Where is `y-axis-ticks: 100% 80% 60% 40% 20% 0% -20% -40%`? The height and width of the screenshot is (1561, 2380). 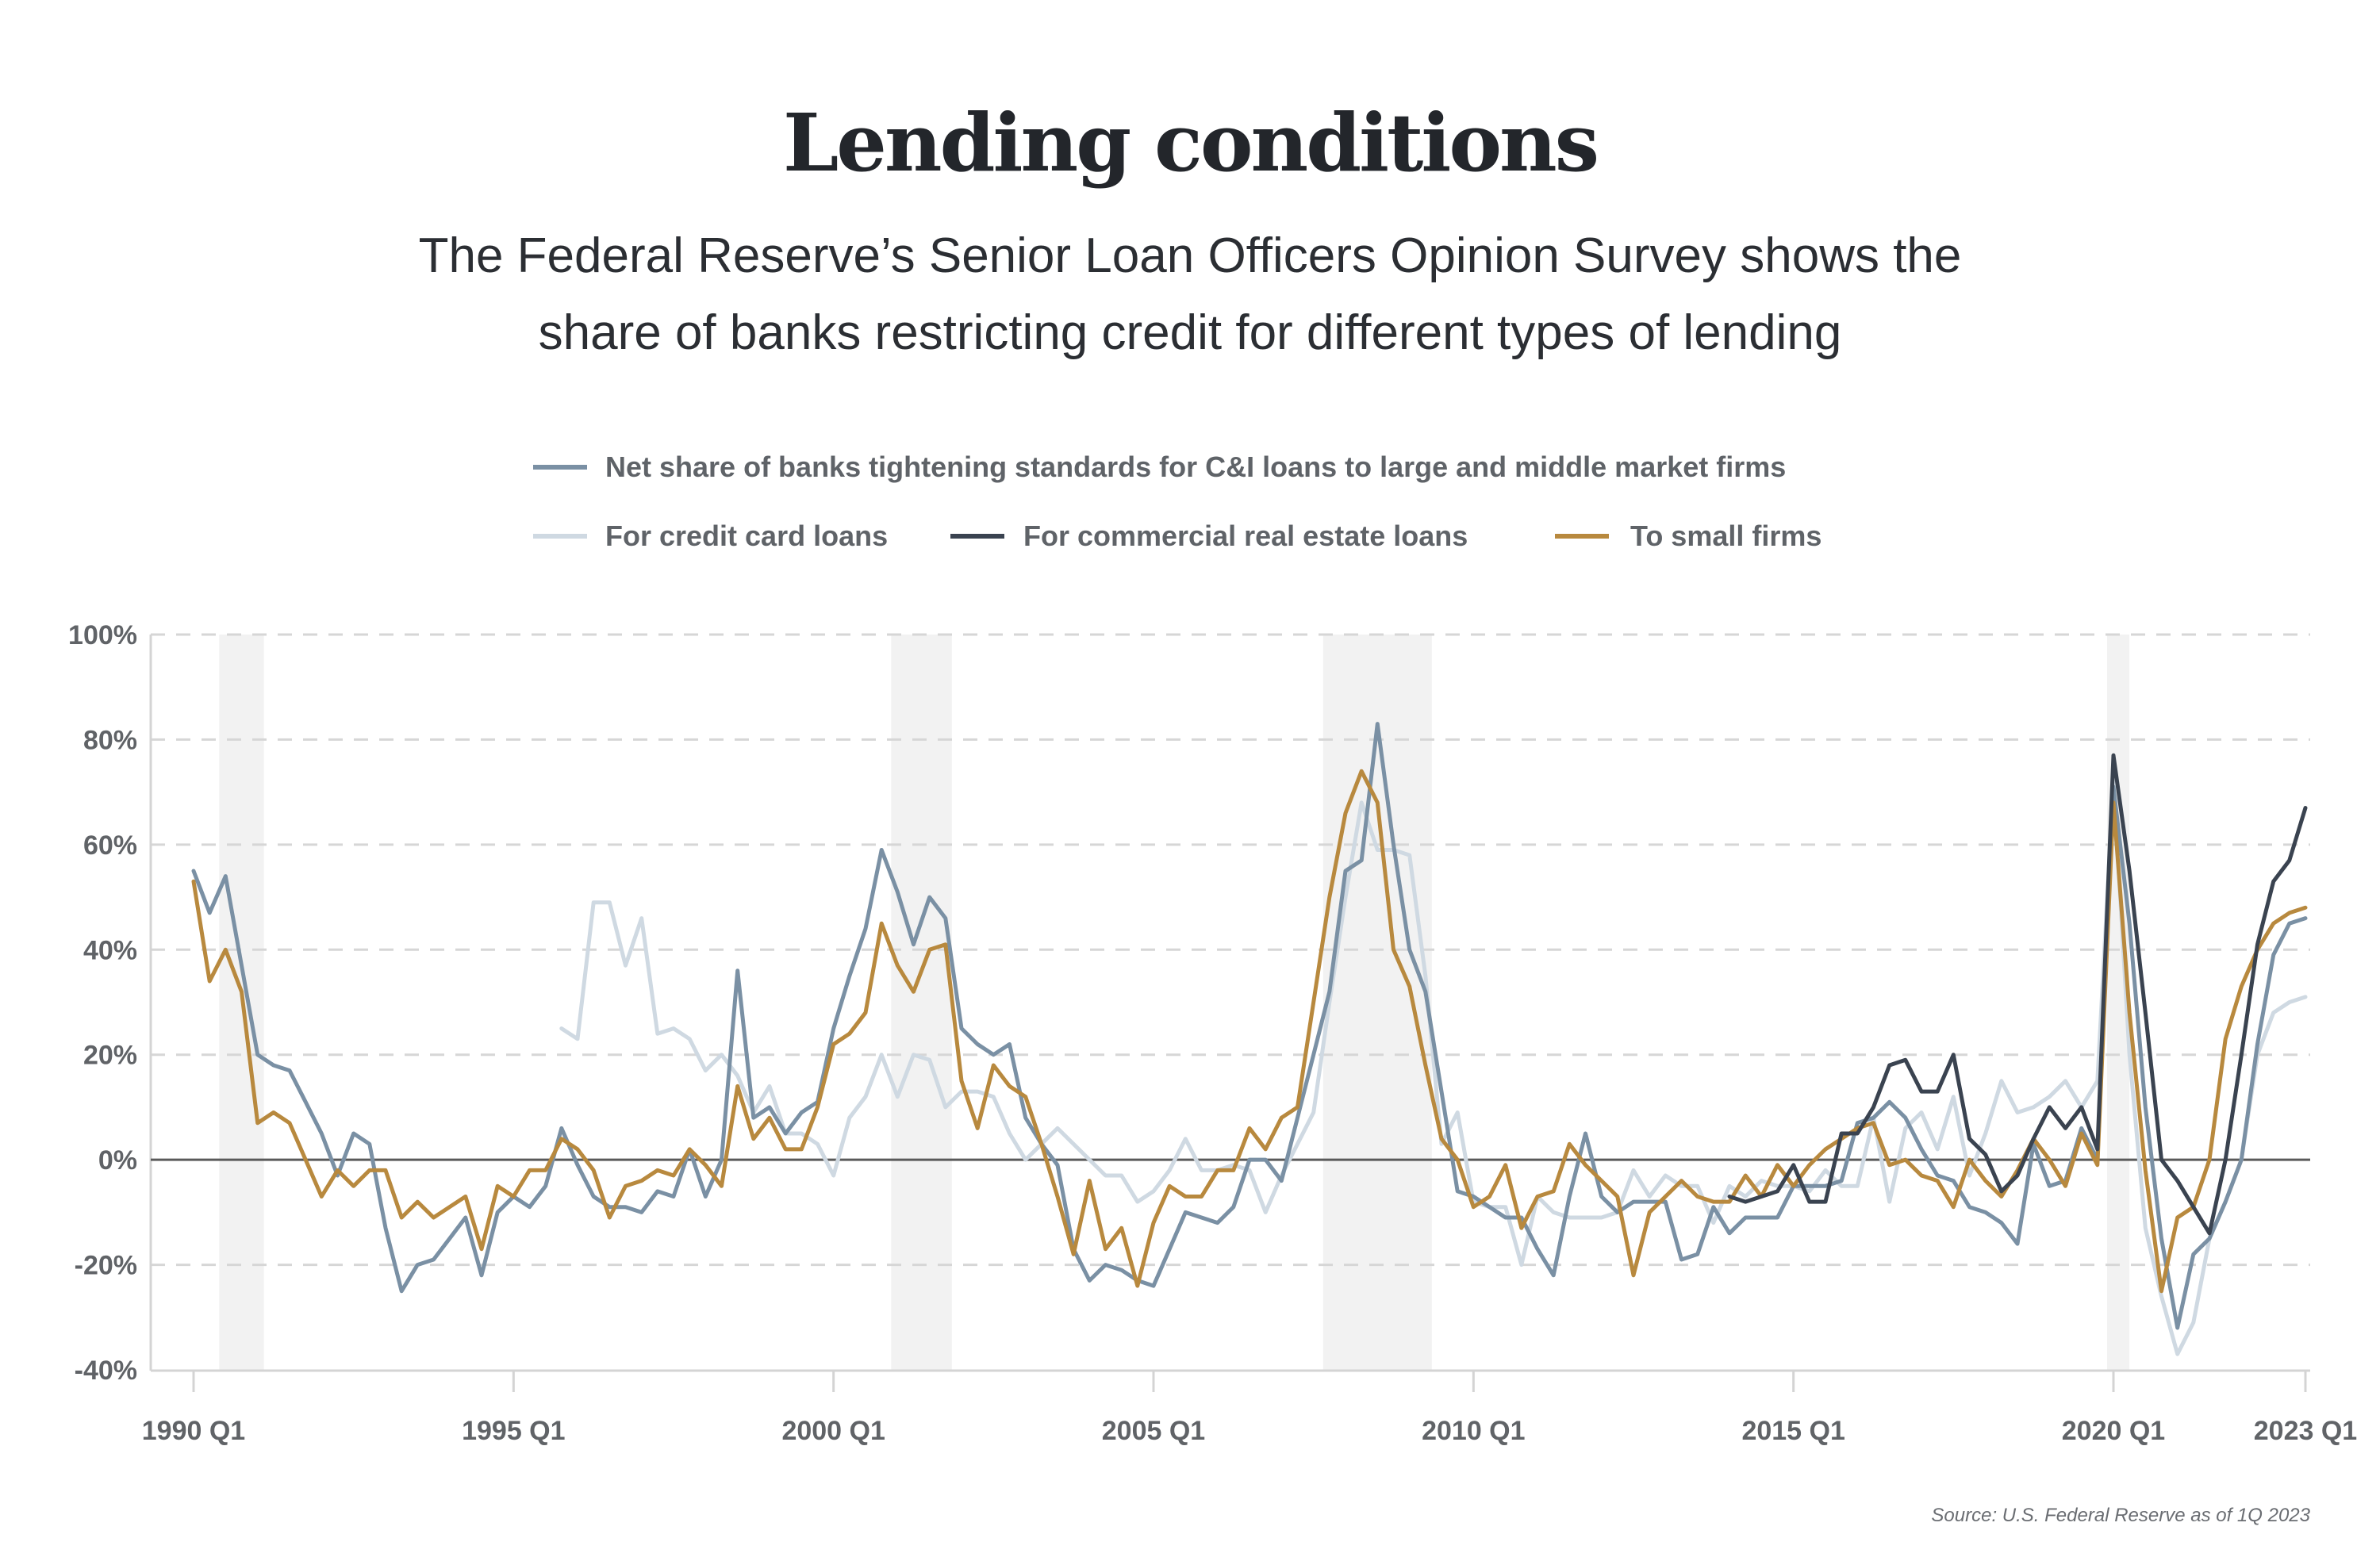 y-axis-ticks: 100% 80% 60% 40% 20% 0% -20% -40% is located at coordinates (102, 1003).